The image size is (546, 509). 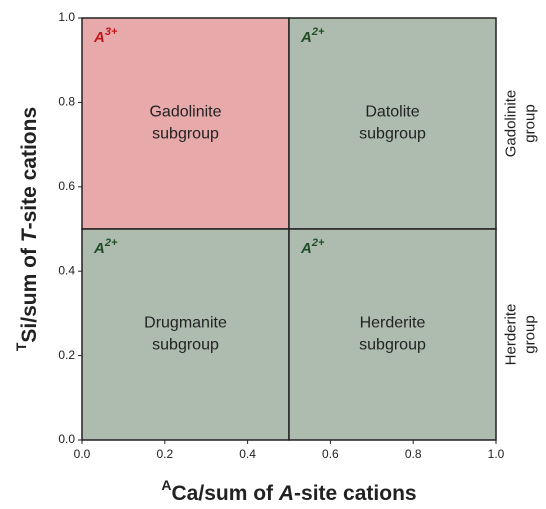 What do you see at coordinates (185, 112) in the screenshot?
I see `region-name: Gadolinite` at bounding box center [185, 112].